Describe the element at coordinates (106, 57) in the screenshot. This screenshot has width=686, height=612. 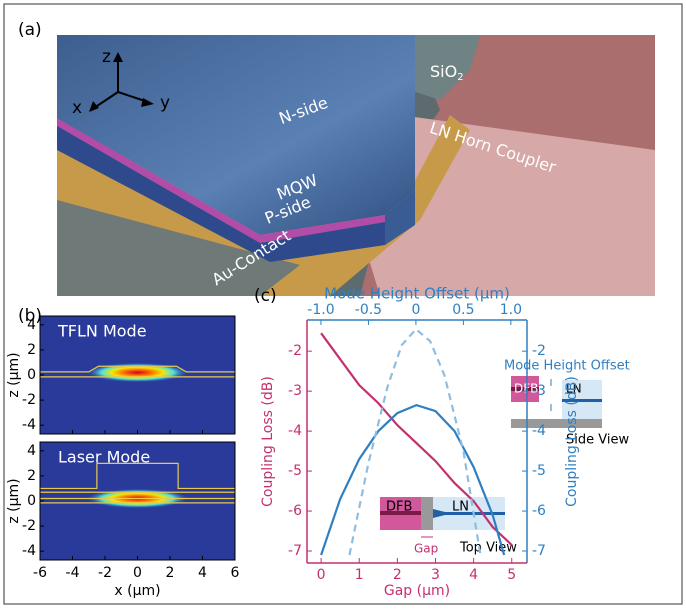
I see `axis-z: z` at that location.